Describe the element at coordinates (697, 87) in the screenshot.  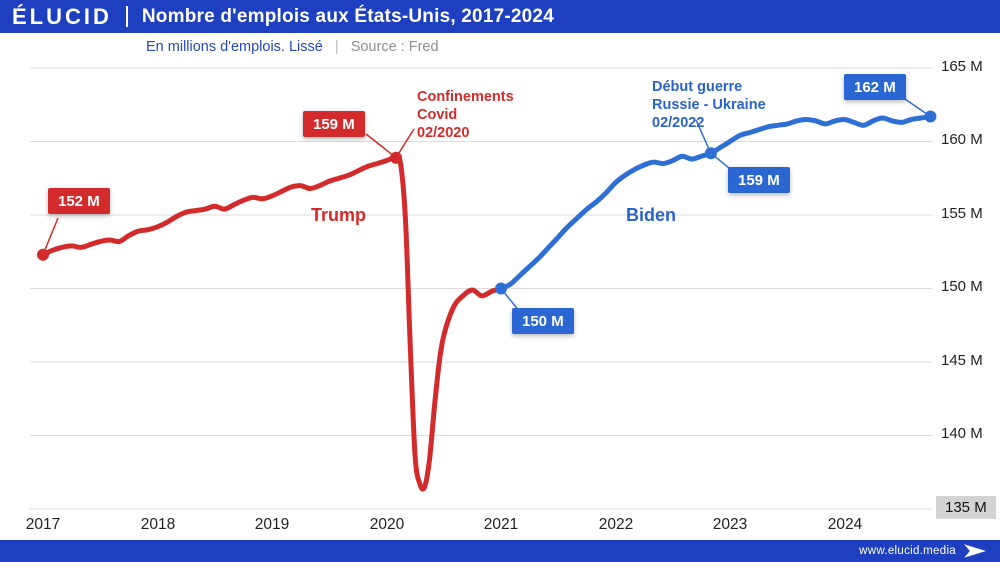
I see `war-note-line1: Début guerre` at that location.